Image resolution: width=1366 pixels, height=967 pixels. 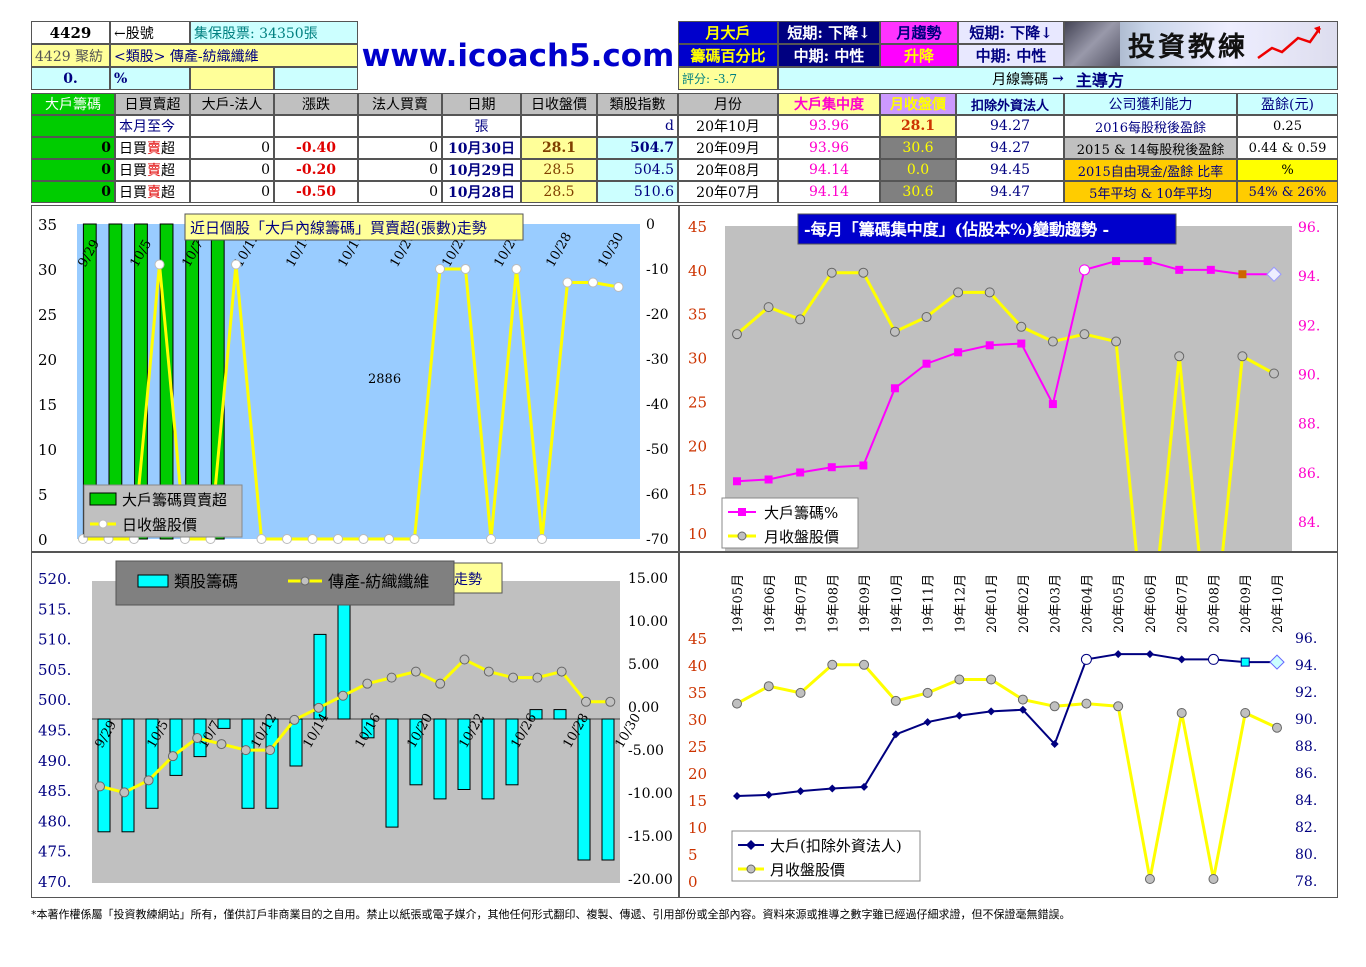 I want to click on y-tick-right: 0.00, so click(x=643, y=708).